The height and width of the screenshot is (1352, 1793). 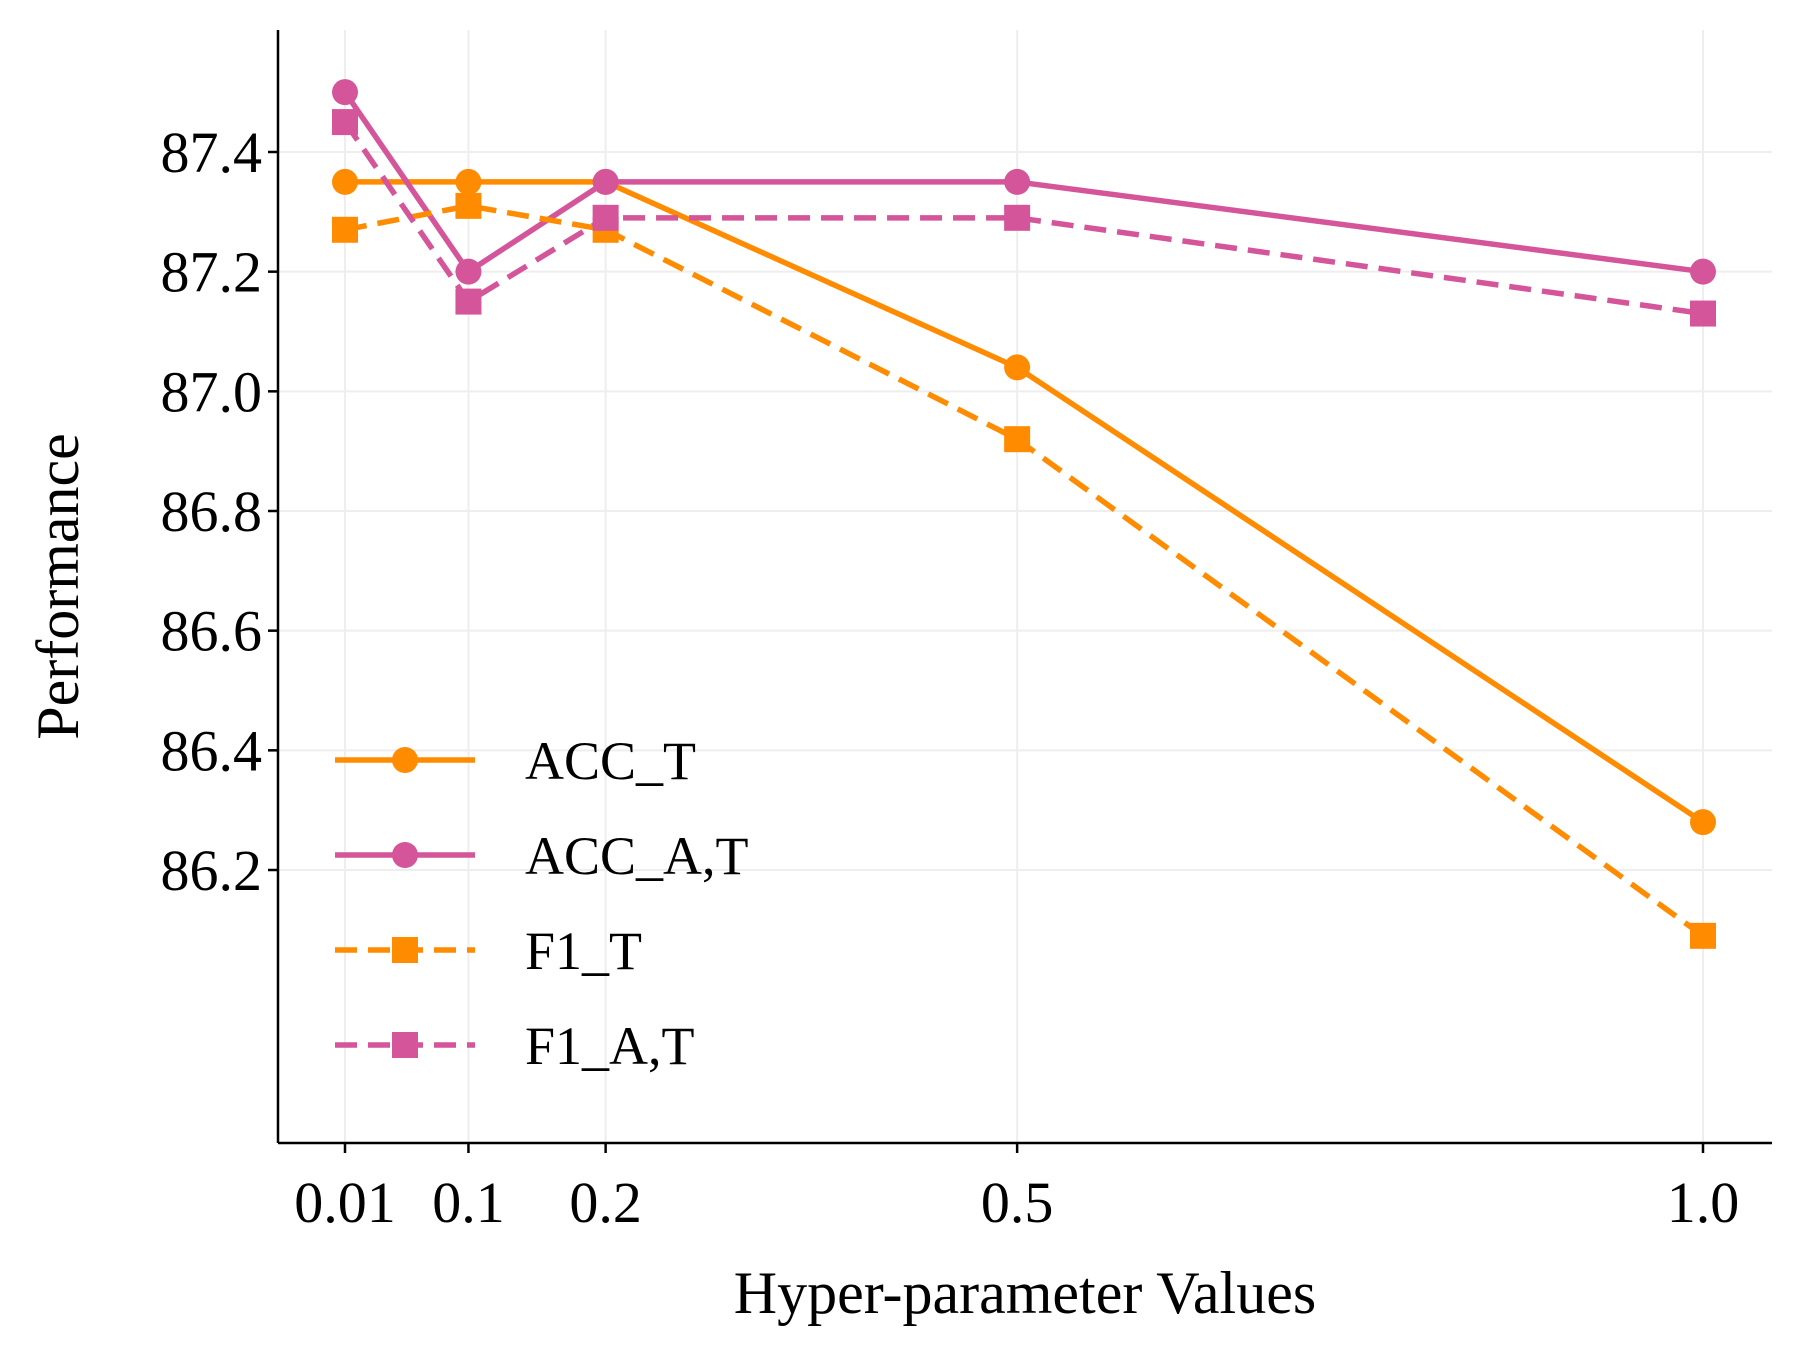 I want to click on x-tick-label: 0.1, so click(x=468, y=1202).